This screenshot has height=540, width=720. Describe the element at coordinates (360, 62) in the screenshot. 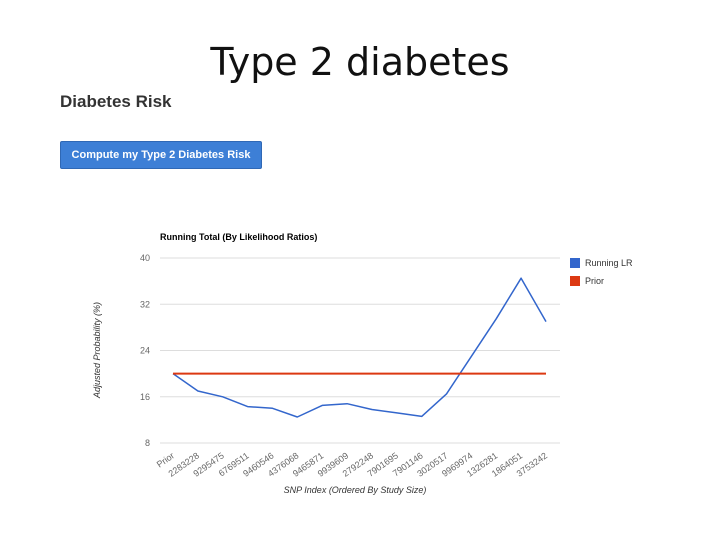

I see `slide-title: Type 2 diabetes` at that location.